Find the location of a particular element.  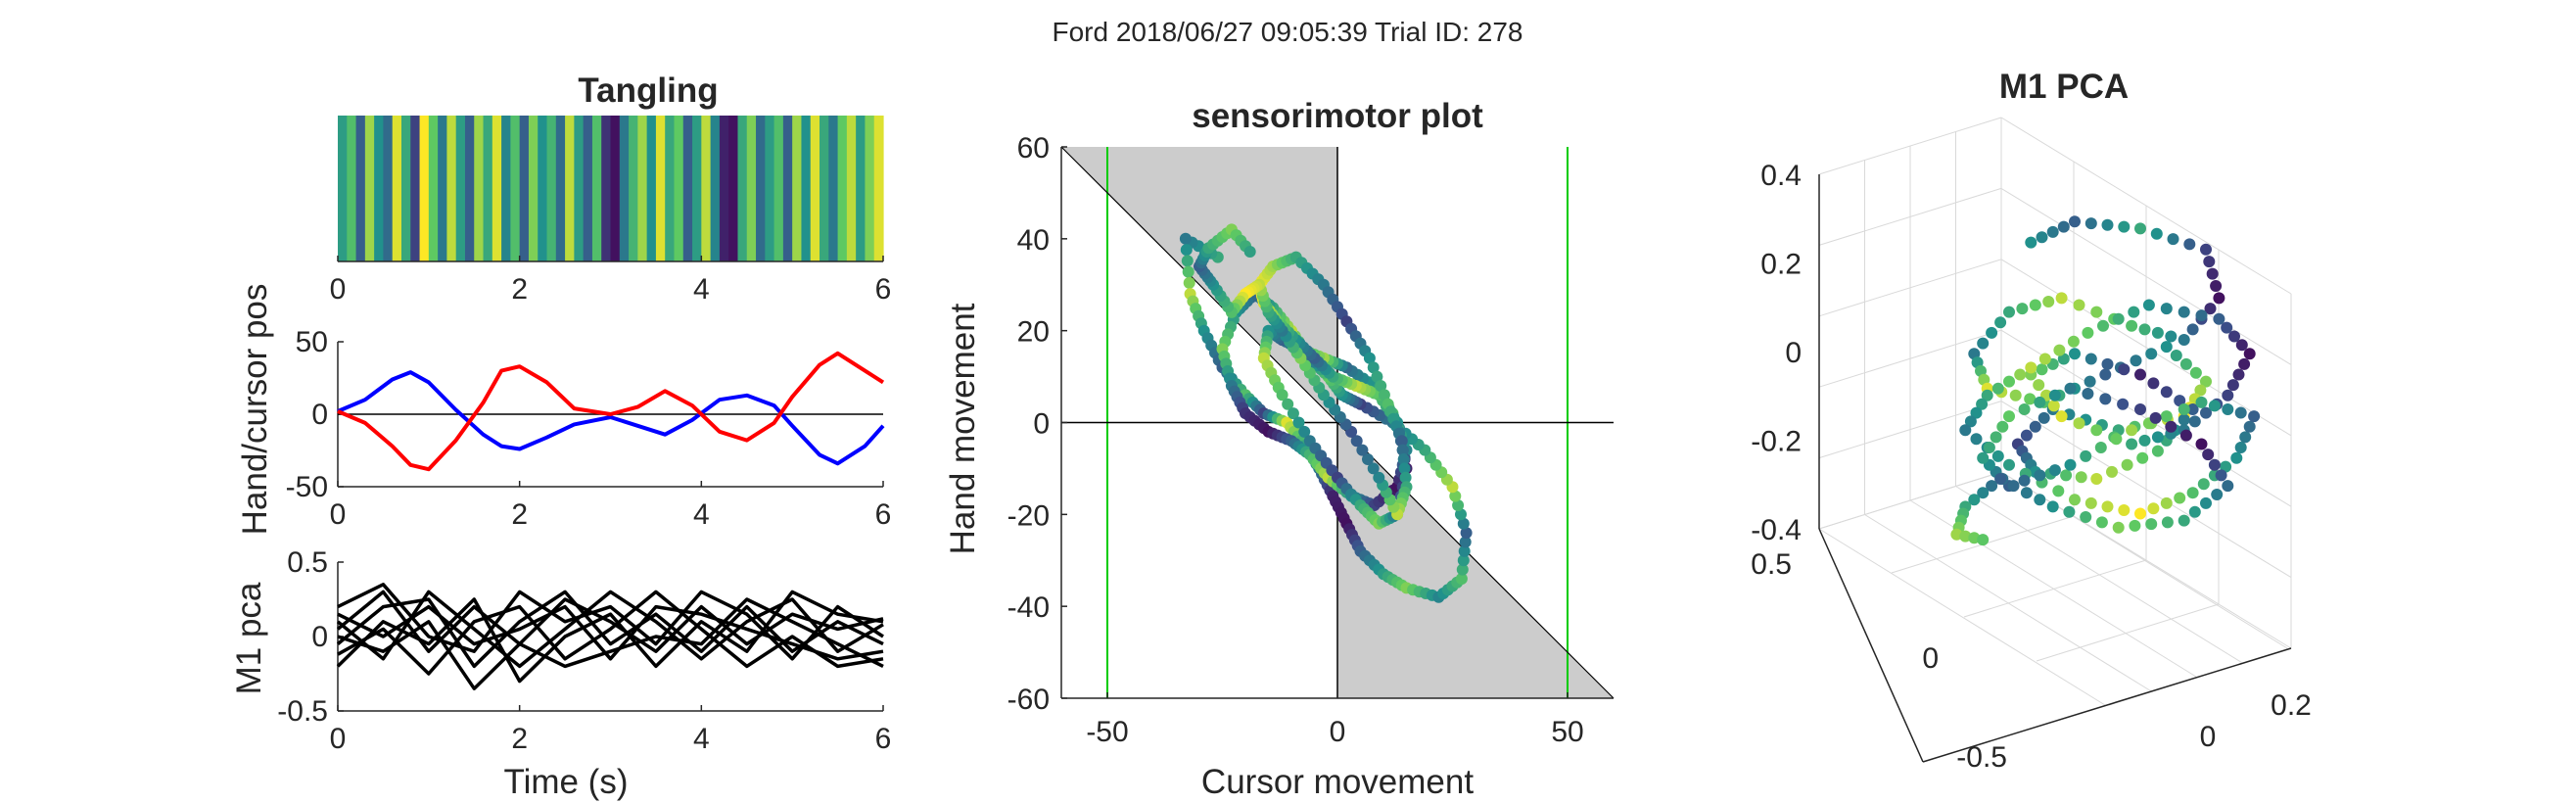

sensorimotor-reference-lines is located at coordinates (1337, 423).